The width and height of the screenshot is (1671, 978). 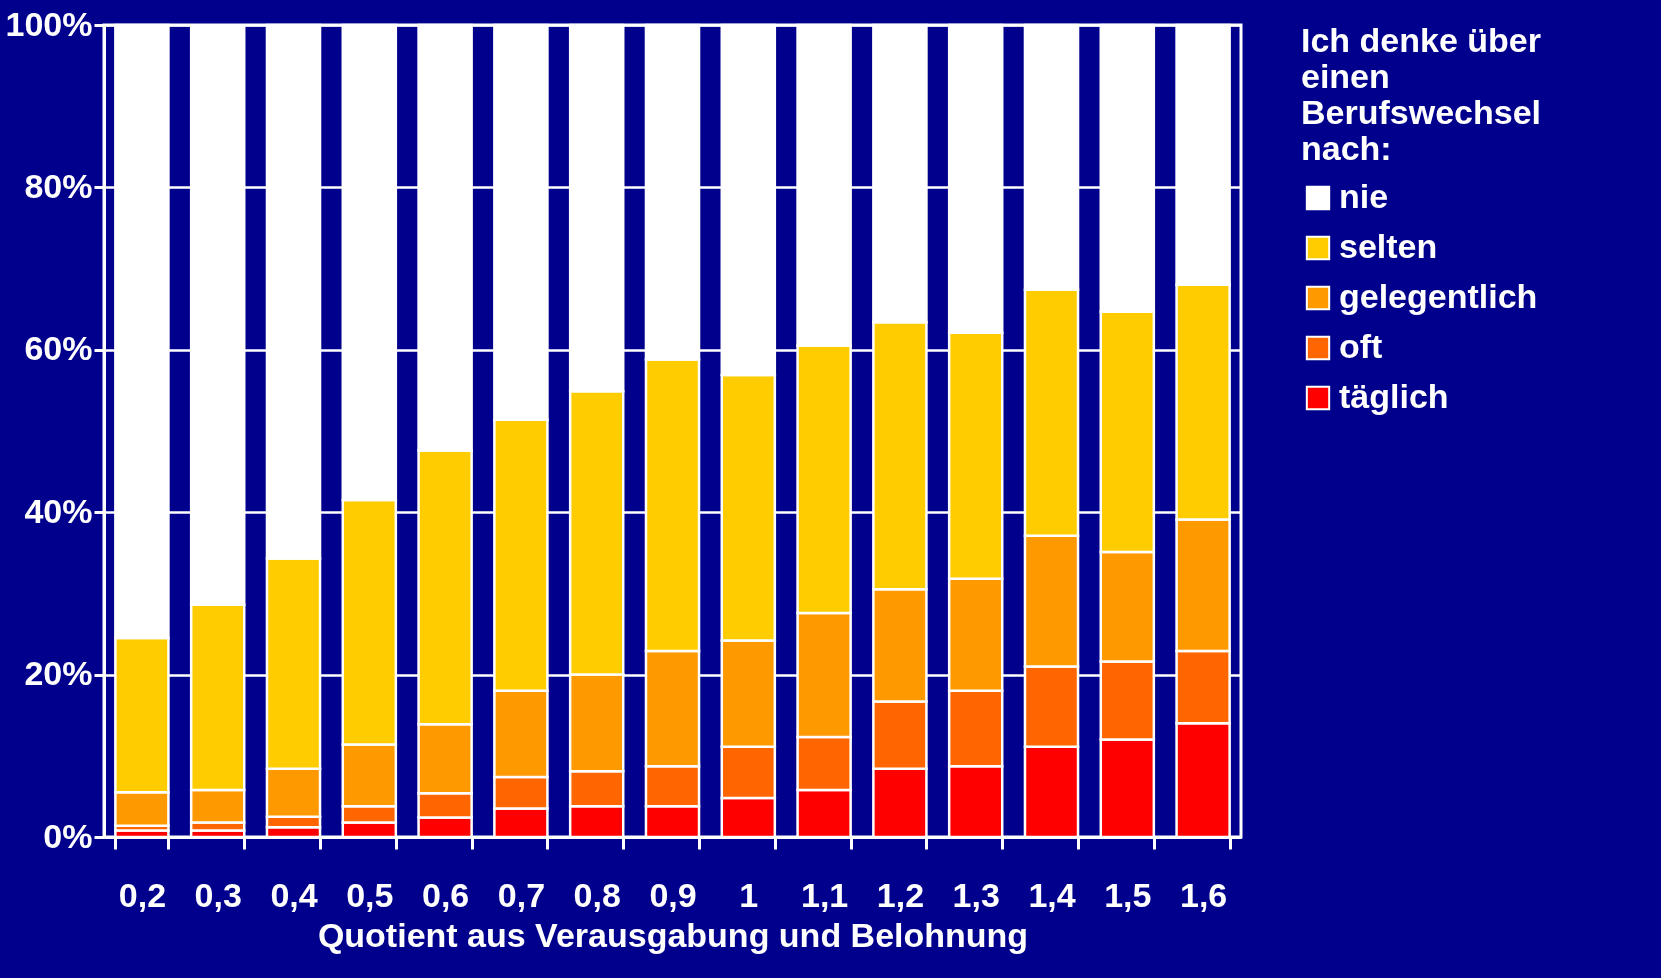 What do you see at coordinates (1203, 894) in the screenshot?
I see `x-tick-label: 1,6` at bounding box center [1203, 894].